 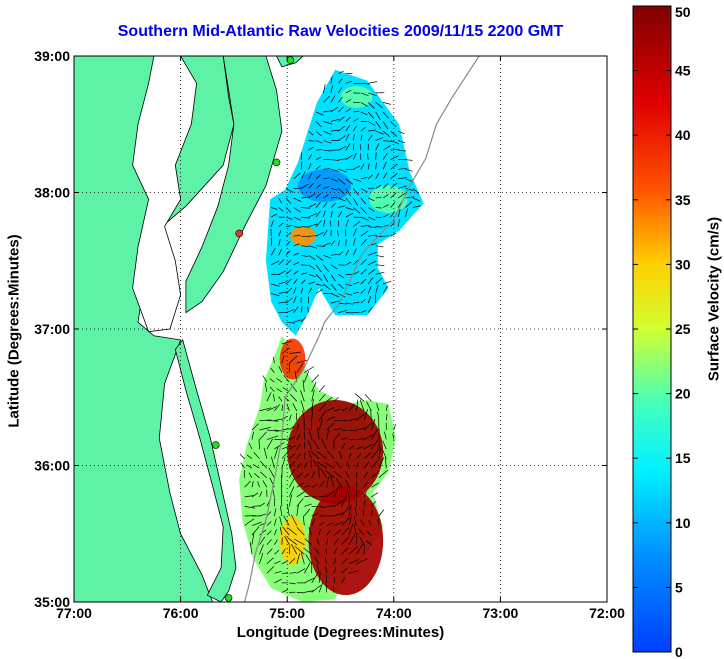 I want to click on colorbar-tick-label-0: 0, so click(x=679, y=651).